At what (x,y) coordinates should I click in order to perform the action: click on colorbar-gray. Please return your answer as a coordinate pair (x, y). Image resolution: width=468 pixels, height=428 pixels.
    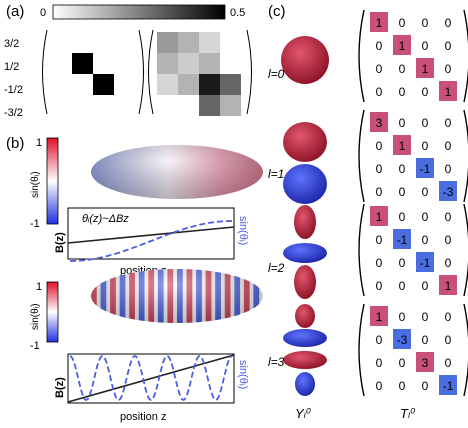
    Looking at the image, I should click on (139, 12).